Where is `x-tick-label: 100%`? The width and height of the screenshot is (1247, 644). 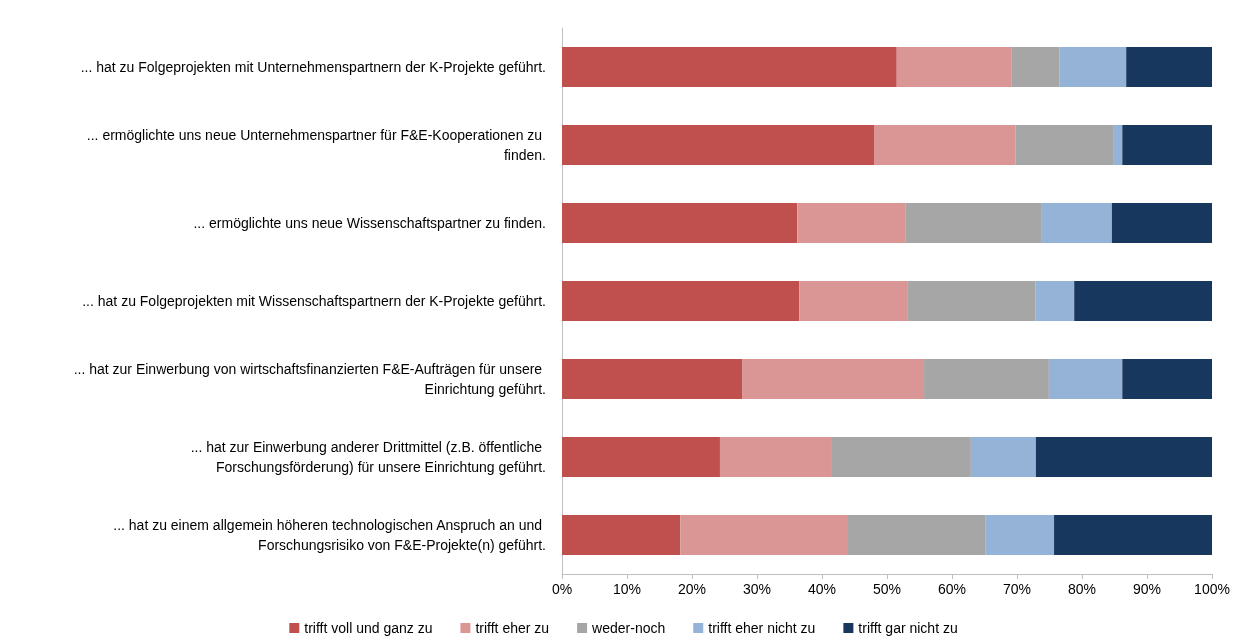
x-tick-label: 100% is located at coordinates (1212, 589).